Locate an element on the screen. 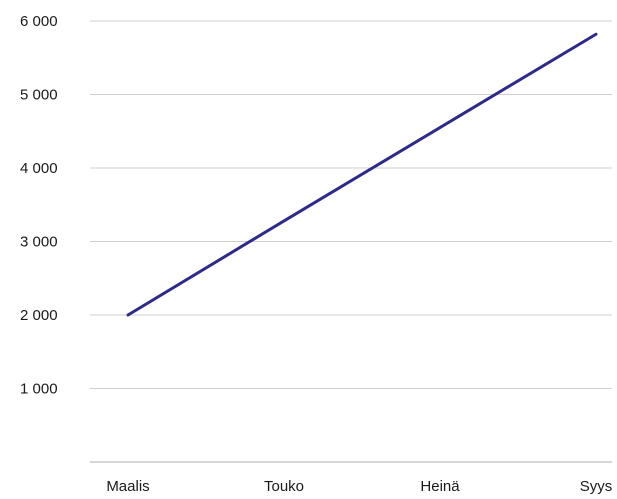 This screenshot has width=617, height=499. y-tick-label: 6 000 is located at coordinates (39, 21).